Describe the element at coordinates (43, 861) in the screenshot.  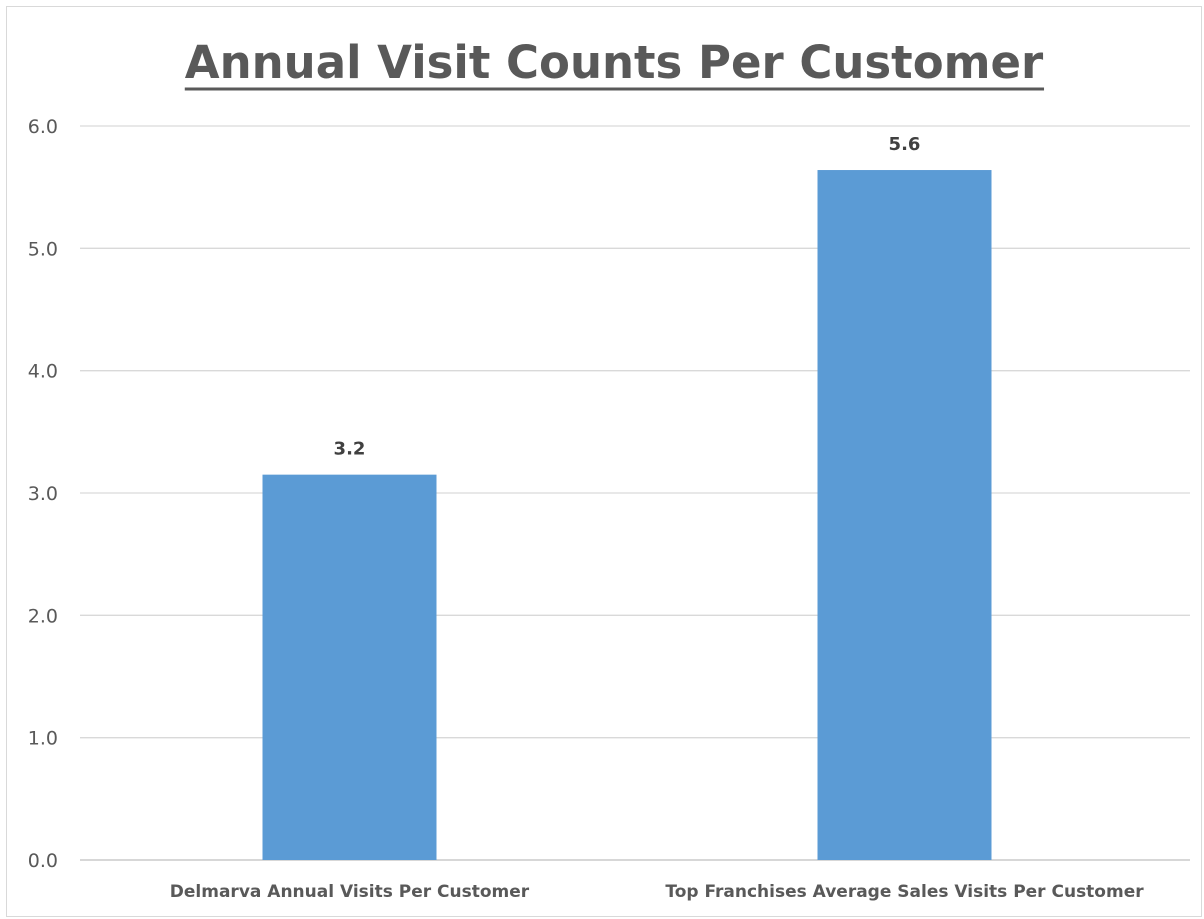
I see `y-tick-label: 0.0` at that location.